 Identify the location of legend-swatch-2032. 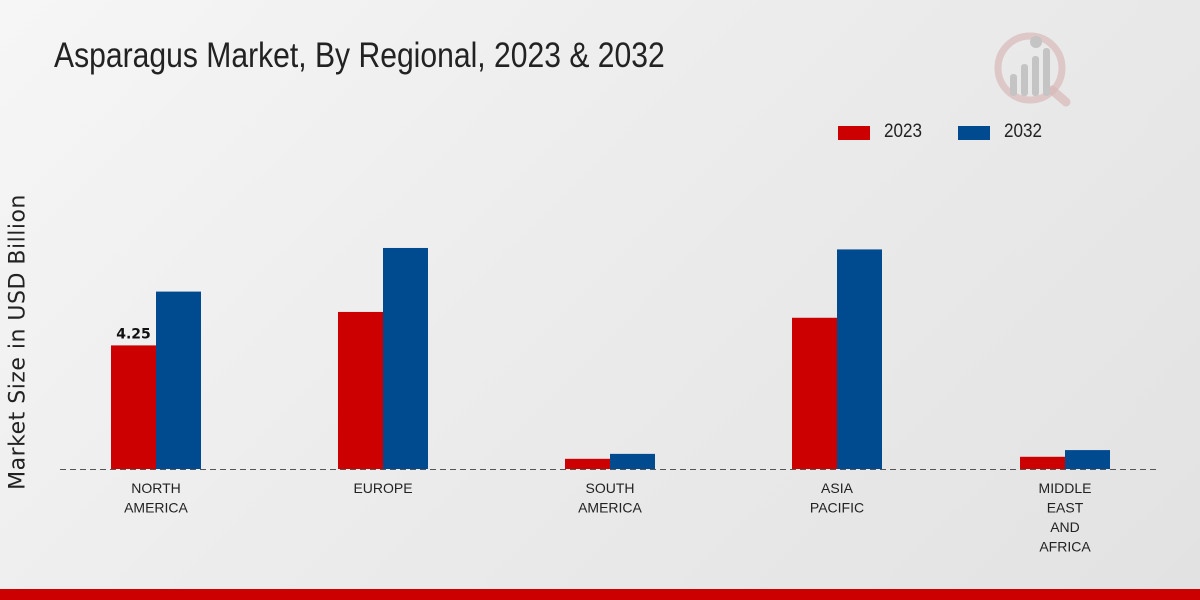
(974, 133).